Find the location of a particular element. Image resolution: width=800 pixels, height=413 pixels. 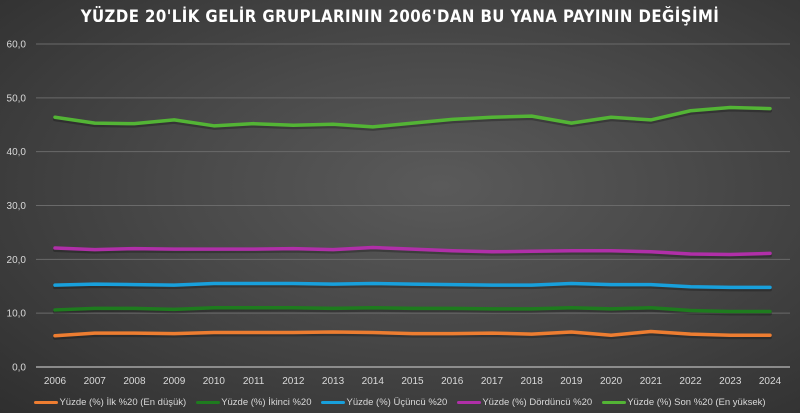

legend-item-ucuncu: Yüzde (%) Üçüncü %20 is located at coordinates (384, 402).